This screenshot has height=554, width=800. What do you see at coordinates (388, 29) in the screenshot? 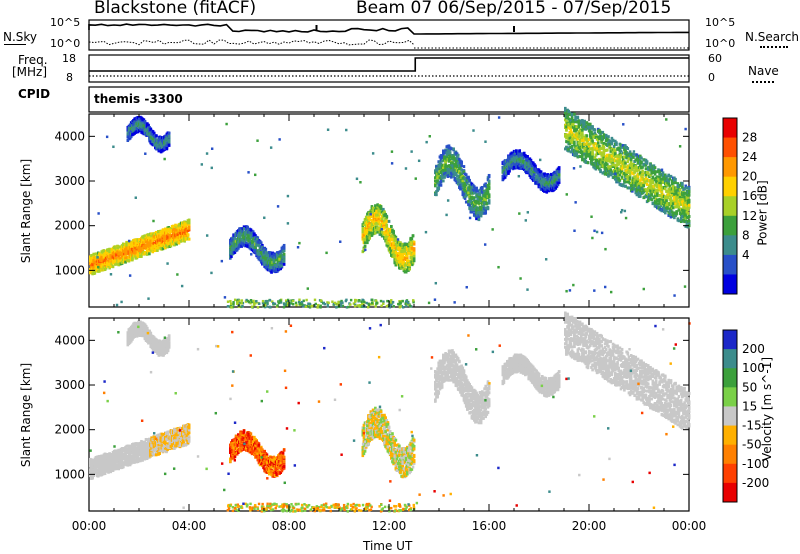
I see `nsky-line` at bounding box center [388, 29].